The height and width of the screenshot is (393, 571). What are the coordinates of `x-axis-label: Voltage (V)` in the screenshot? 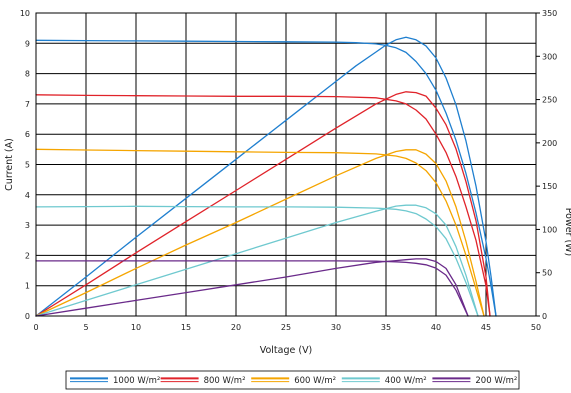 It's located at (286, 350).